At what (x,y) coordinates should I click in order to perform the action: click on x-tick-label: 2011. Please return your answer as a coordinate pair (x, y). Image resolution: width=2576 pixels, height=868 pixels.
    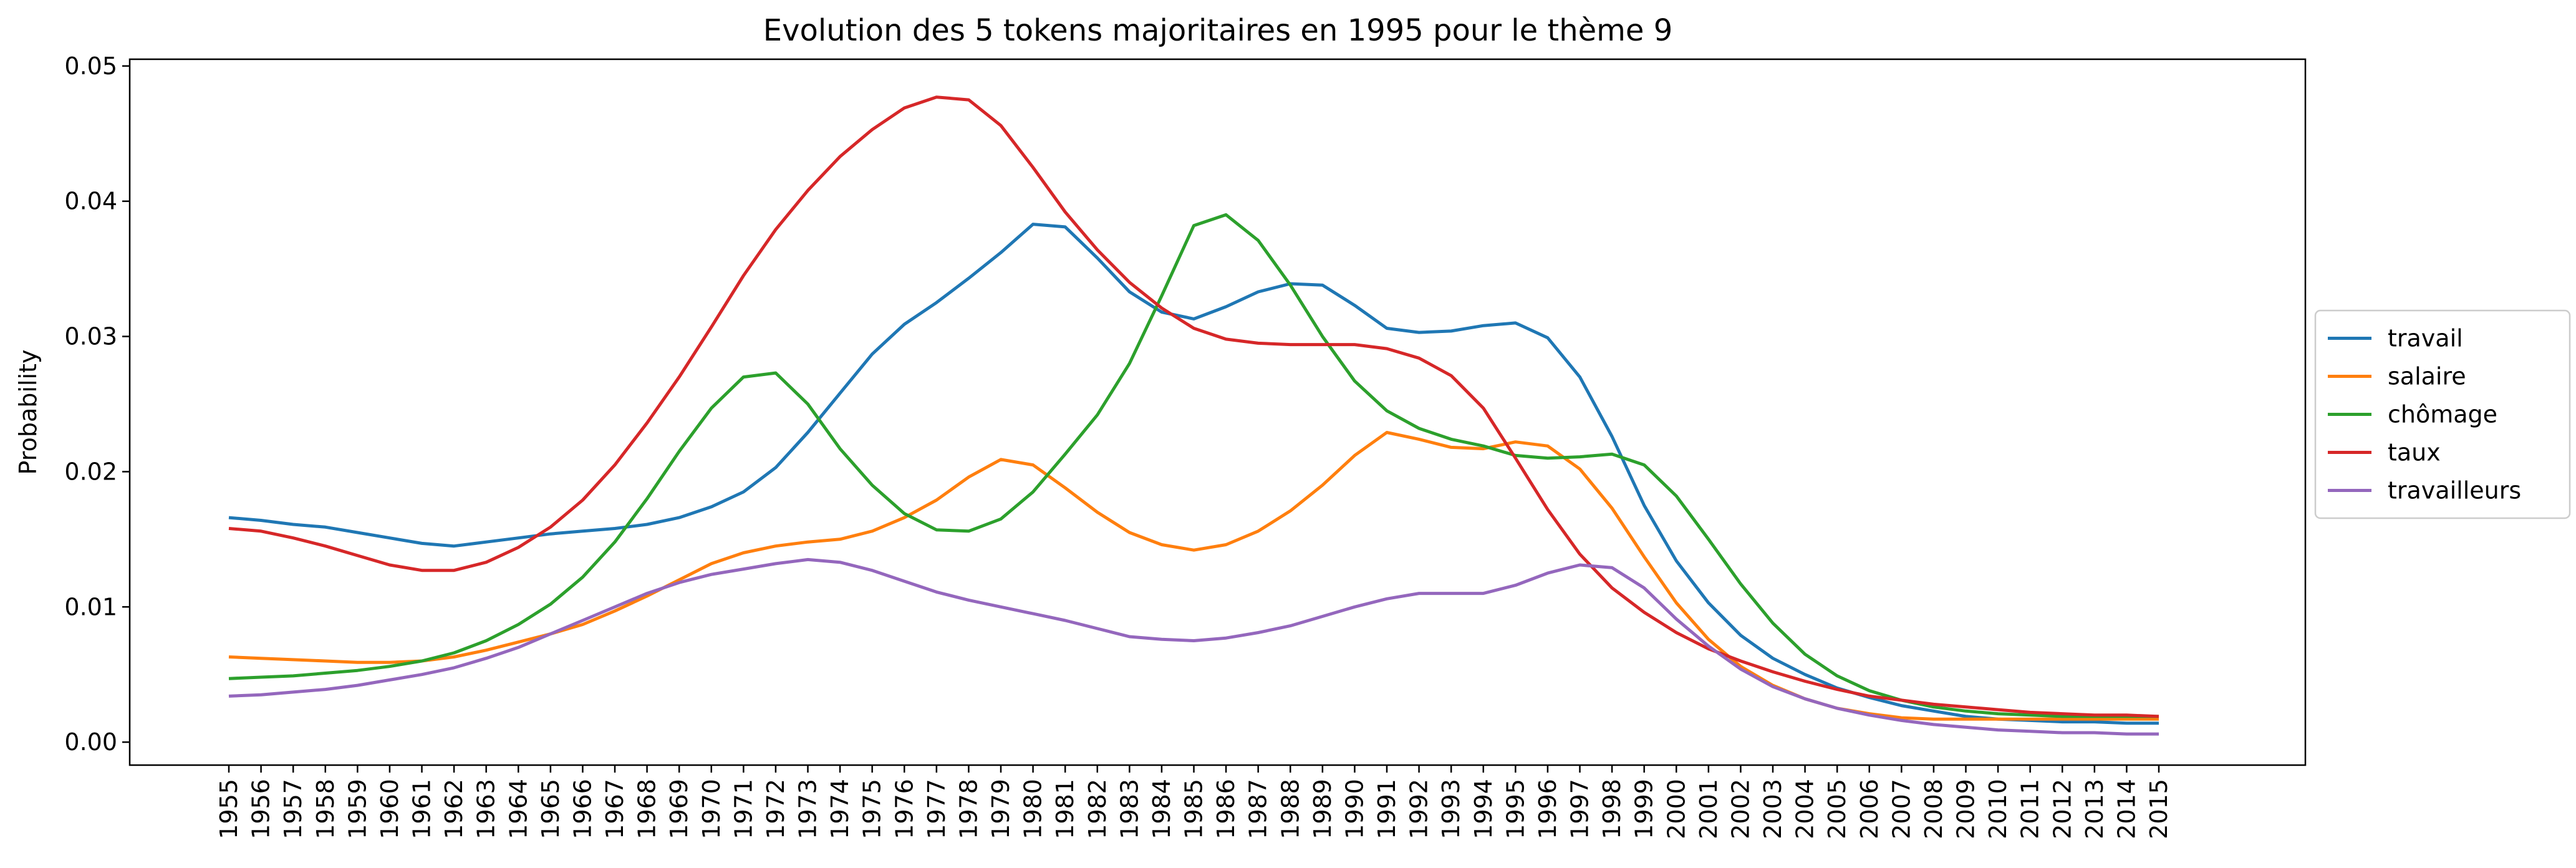
    Looking at the image, I should click on (2030, 809).